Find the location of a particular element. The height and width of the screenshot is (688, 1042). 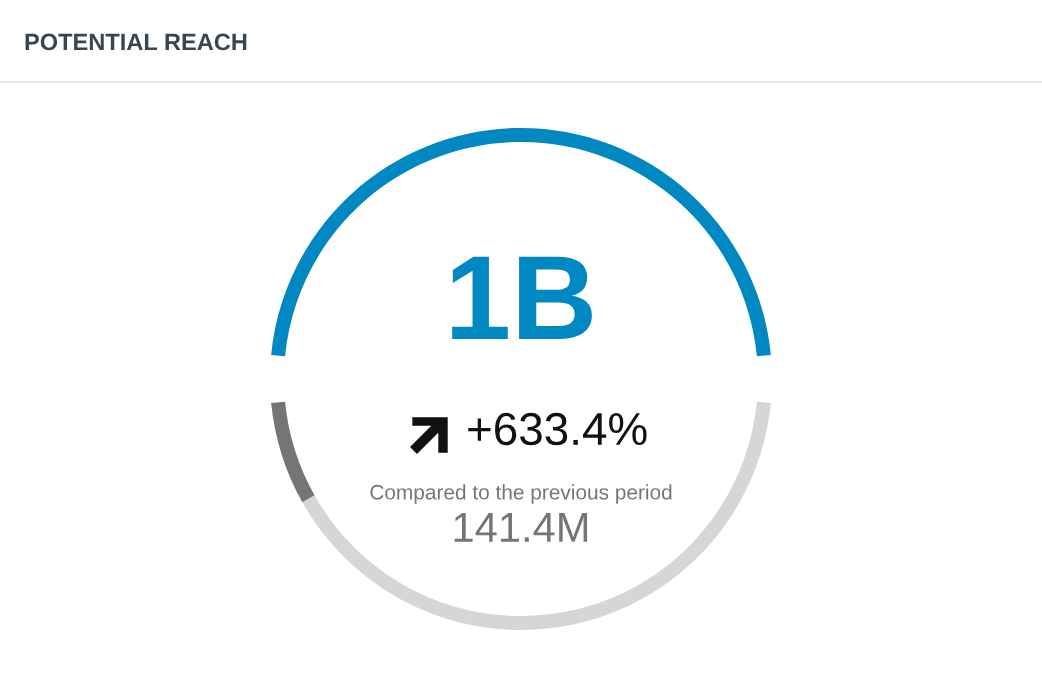

text: POTENTIAL REACH is located at coordinates (136, 42).